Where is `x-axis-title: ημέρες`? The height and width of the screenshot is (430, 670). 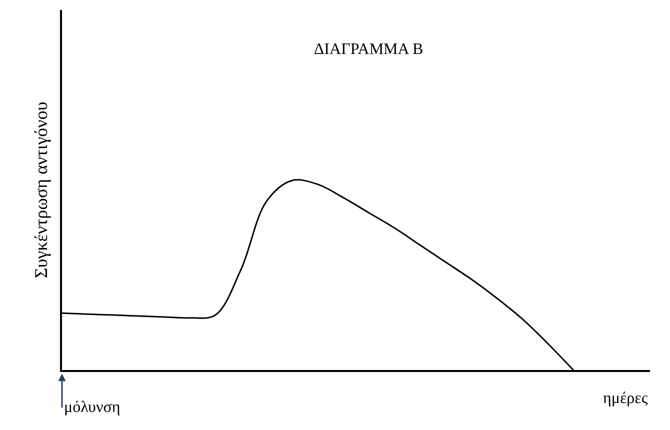 x-axis-title: ημέρες is located at coordinates (625, 398).